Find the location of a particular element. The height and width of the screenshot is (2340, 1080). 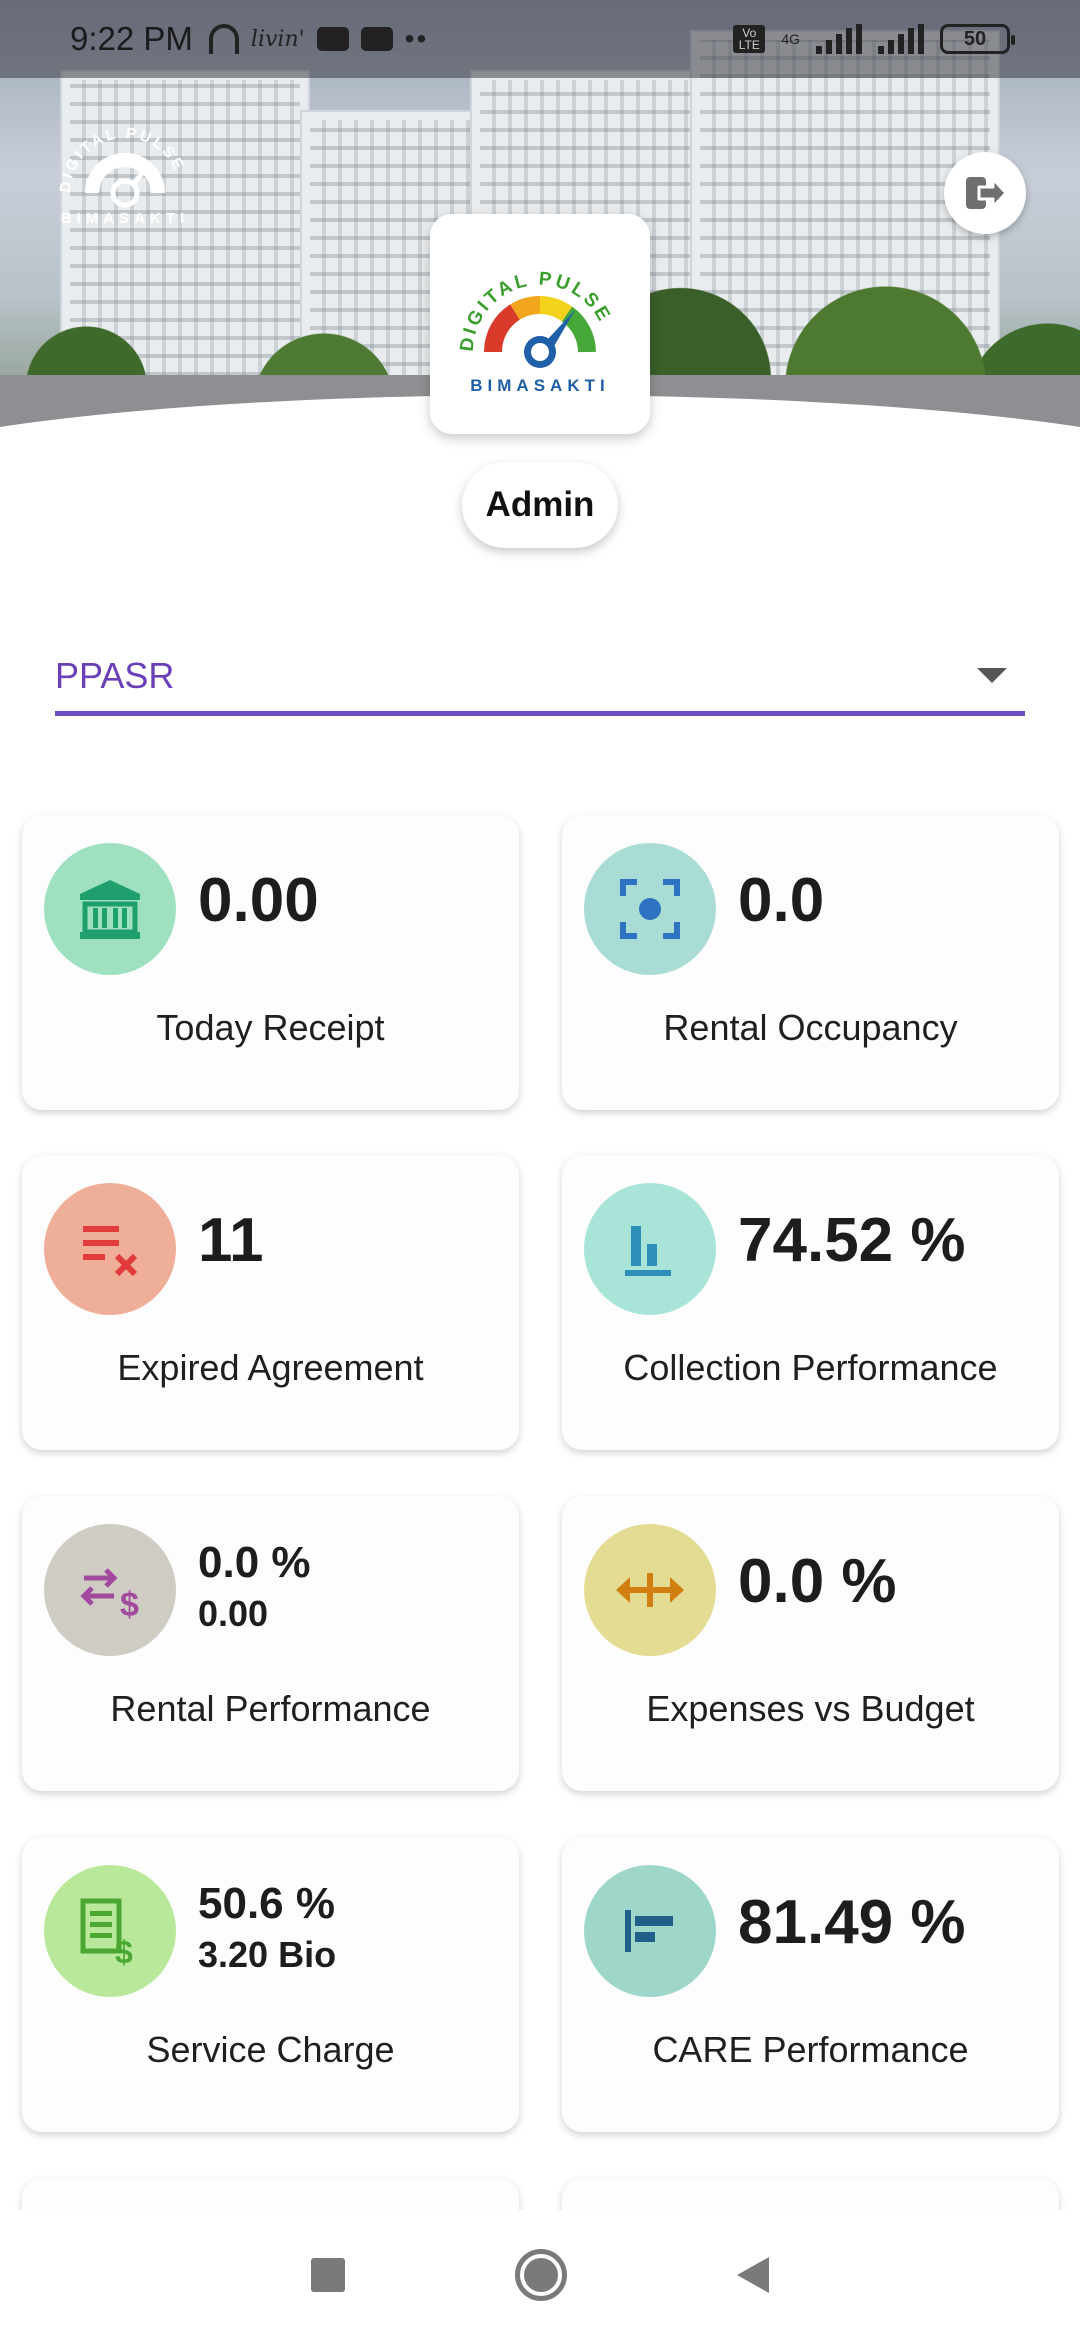

headphones-icon is located at coordinates (223, 39).